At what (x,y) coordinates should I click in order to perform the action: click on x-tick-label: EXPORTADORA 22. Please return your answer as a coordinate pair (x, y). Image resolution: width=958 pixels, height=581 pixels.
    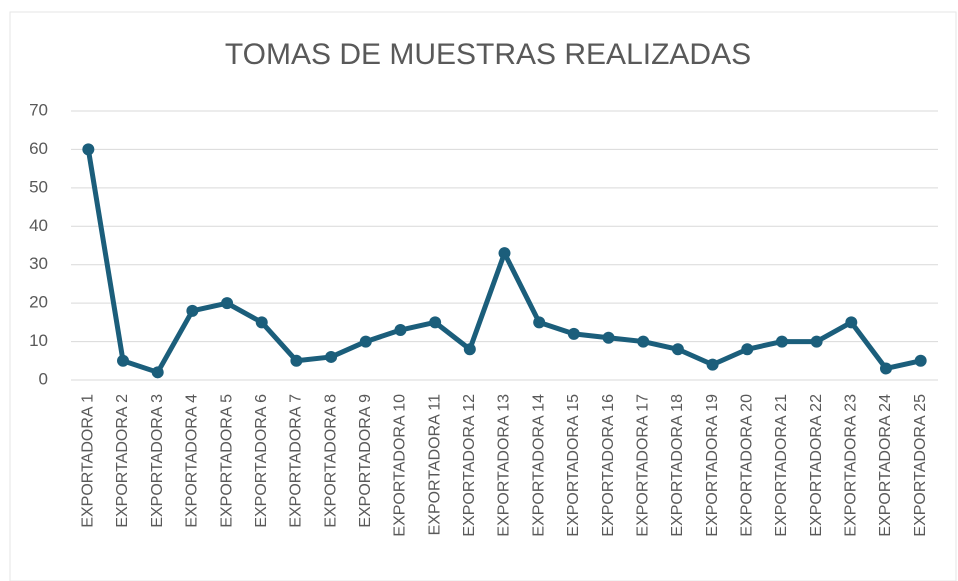
    Looking at the image, I should click on (816, 465).